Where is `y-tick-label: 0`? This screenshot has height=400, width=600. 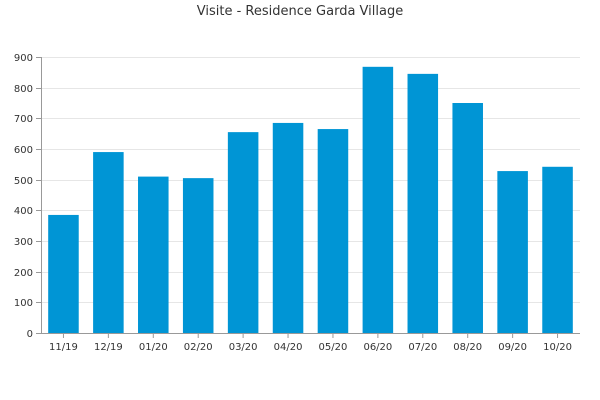
y-tick-label: 0 is located at coordinates (30, 334).